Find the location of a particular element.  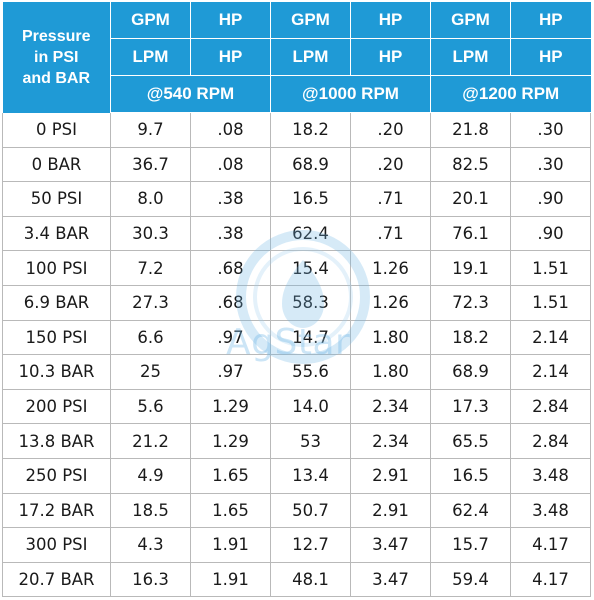

cell-pressure: 10.3 BAR is located at coordinates (56, 372).